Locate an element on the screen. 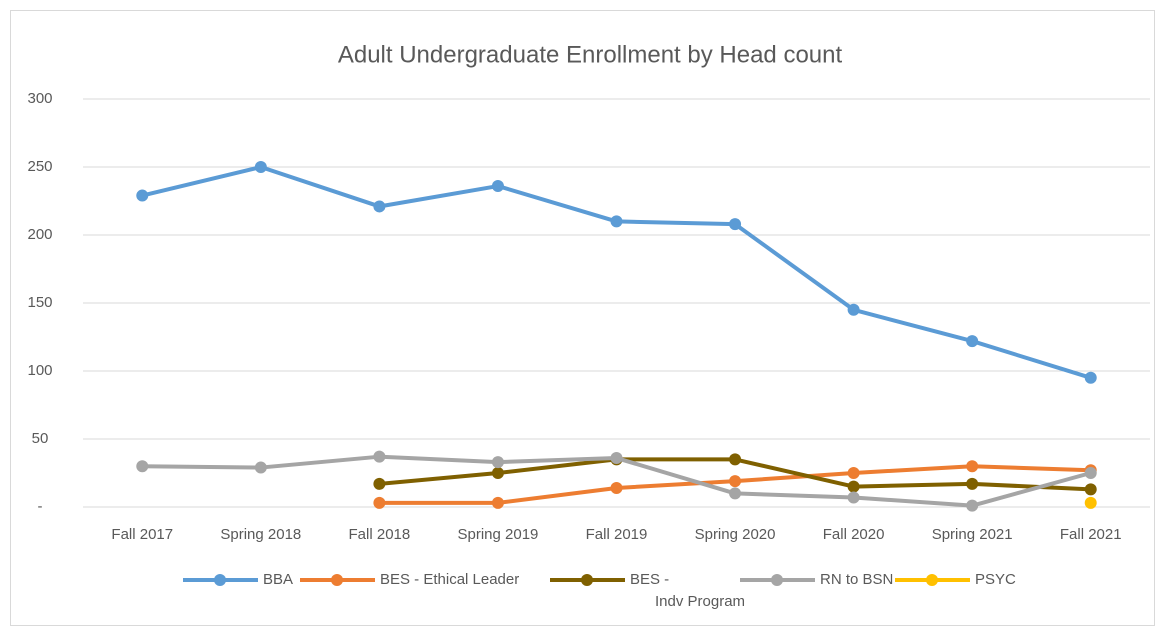 Image resolution: width=1165 pixels, height=636 pixels. x-tick-label: Spring 2018 is located at coordinates (260, 534).